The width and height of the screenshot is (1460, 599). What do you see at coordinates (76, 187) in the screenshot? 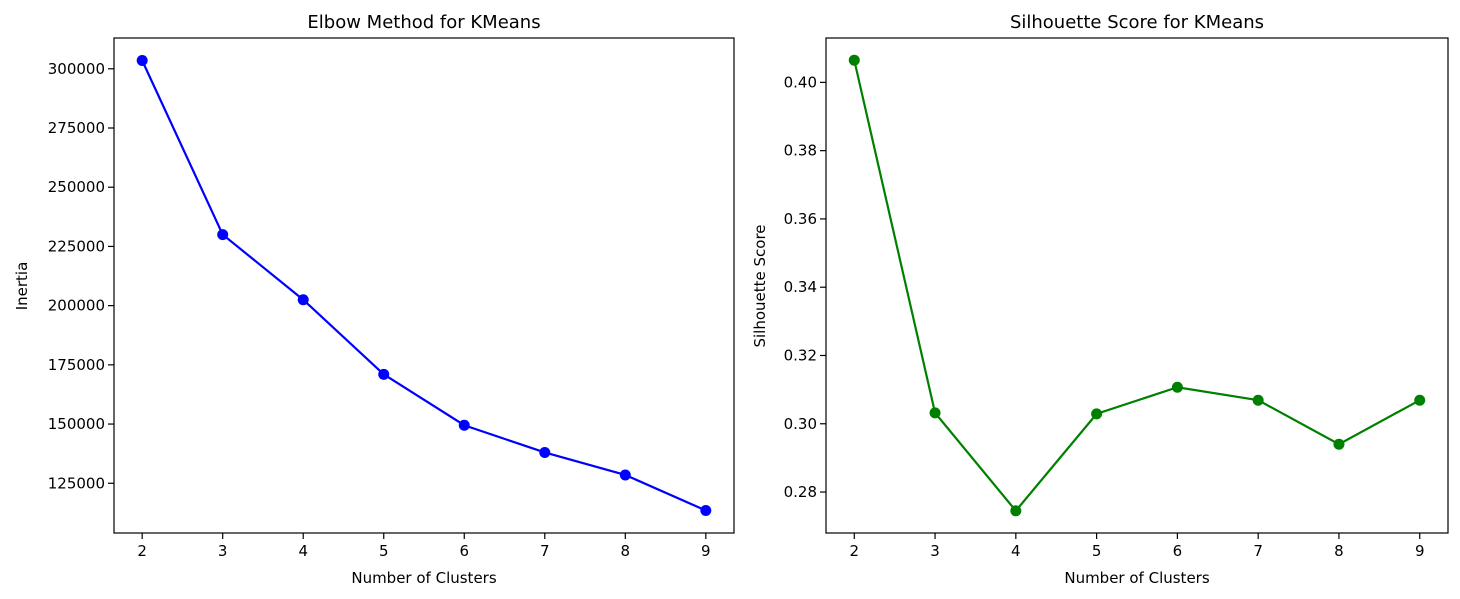
I see `y-tick-label: 250000` at bounding box center [76, 187].